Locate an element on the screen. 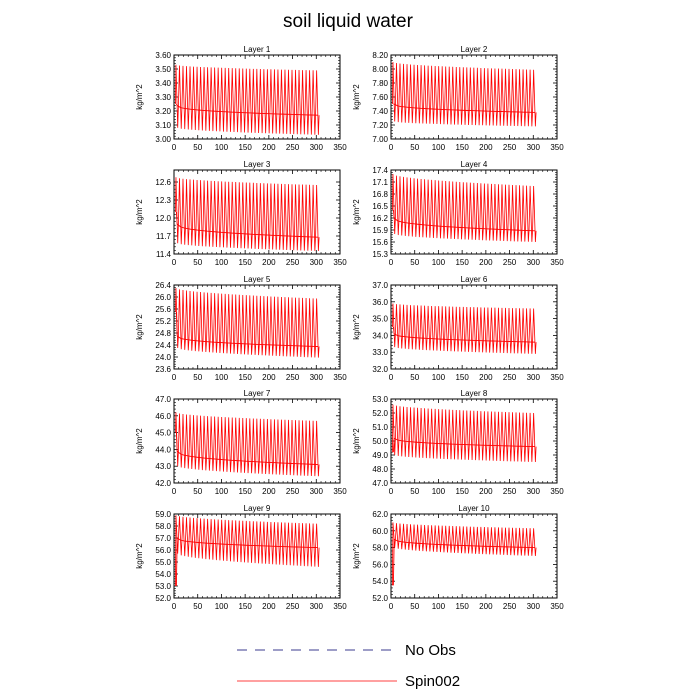  panel-title: Layer 9 is located at coordinates (257, 508).